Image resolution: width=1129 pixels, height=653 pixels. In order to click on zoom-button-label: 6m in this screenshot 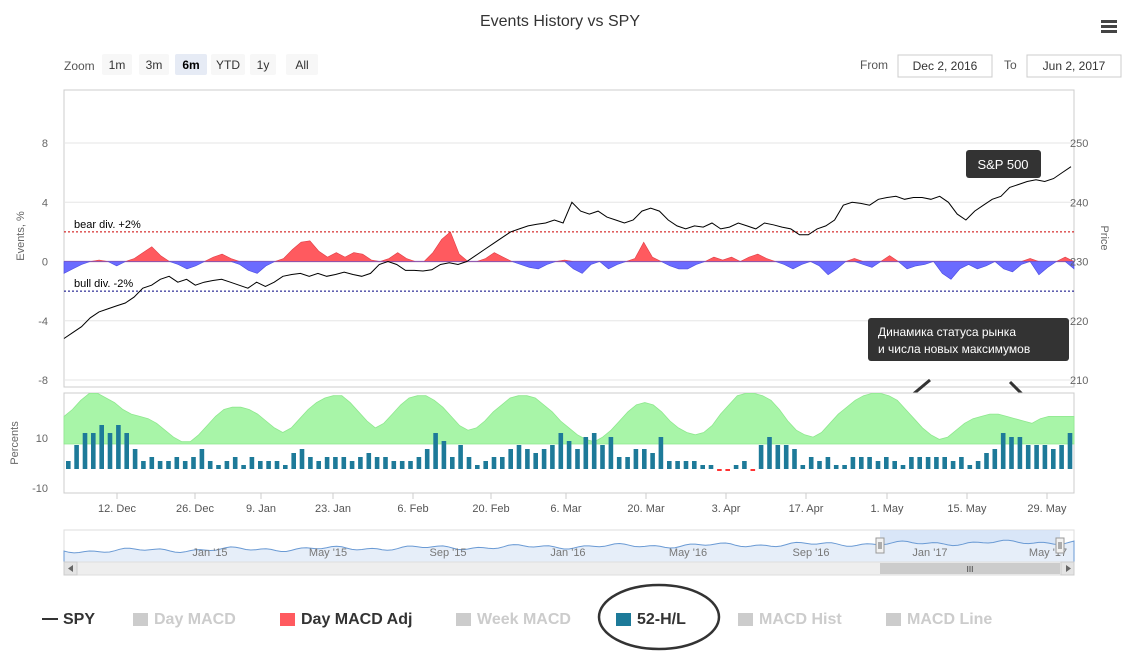, I will do `click(190, 65)`.